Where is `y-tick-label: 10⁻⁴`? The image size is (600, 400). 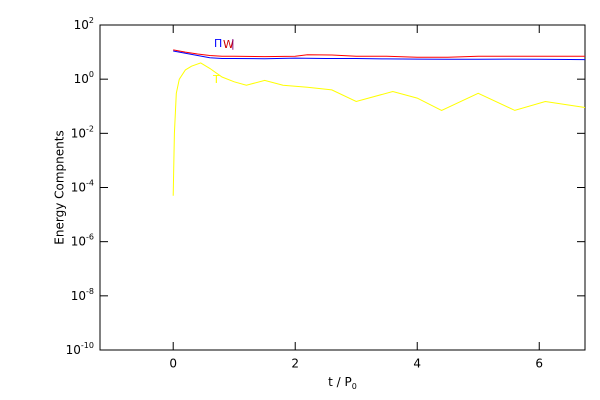 y-tick-label: 10⁻⁴ is located at coordinates (82, 186).